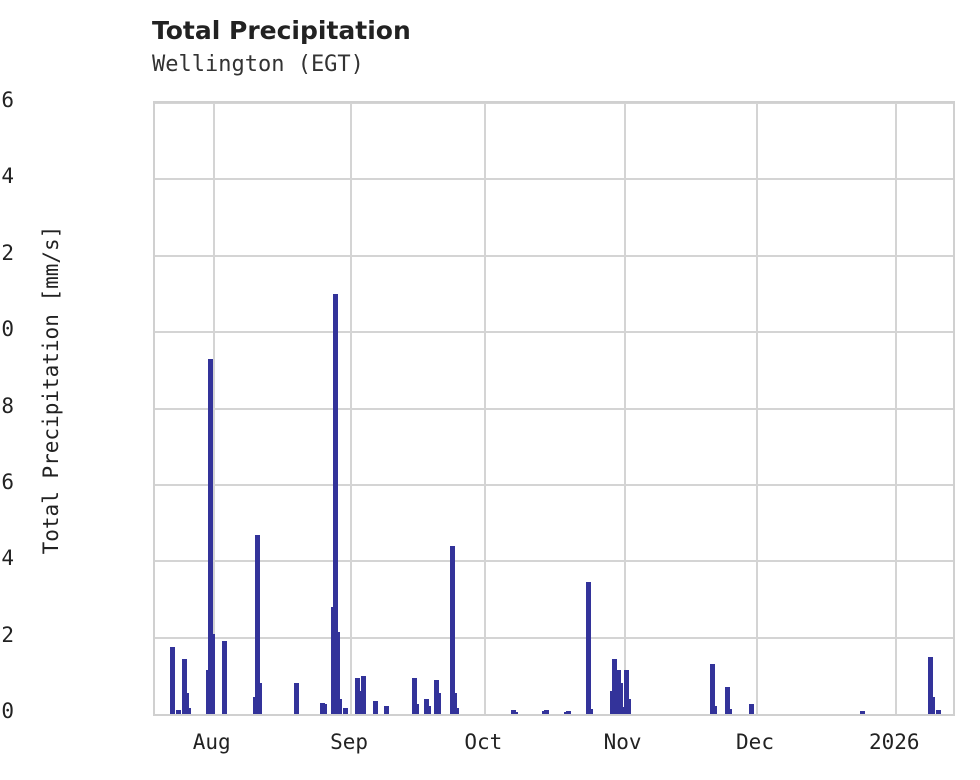 This screenshot has height=780, width=980. I want to click on x-tick-label: Dec, so click(755, 742).